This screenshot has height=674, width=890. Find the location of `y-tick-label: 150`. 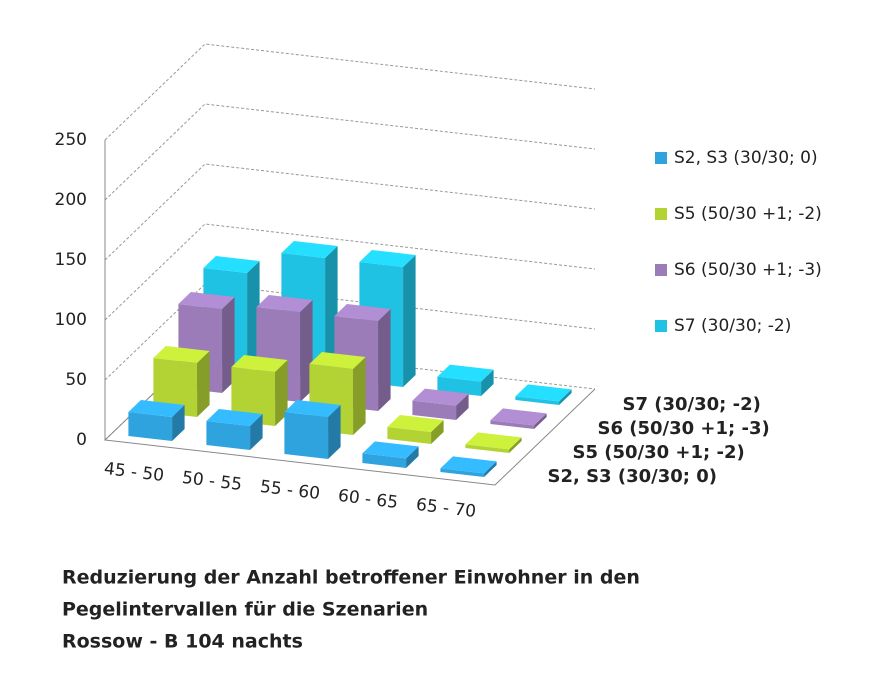

y-tick-label: 150 is located at coordinates (71, 260).